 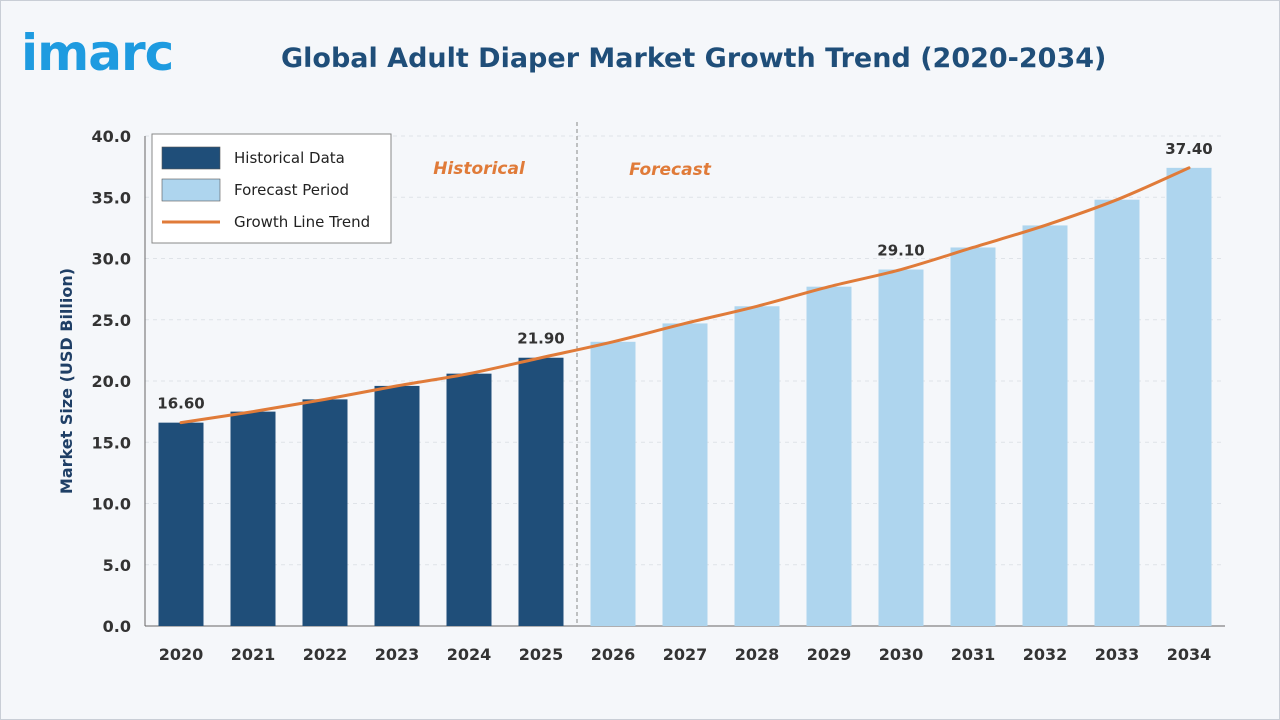 I want to click on y-tick-label: 5.0, so click(x=117, y=565).